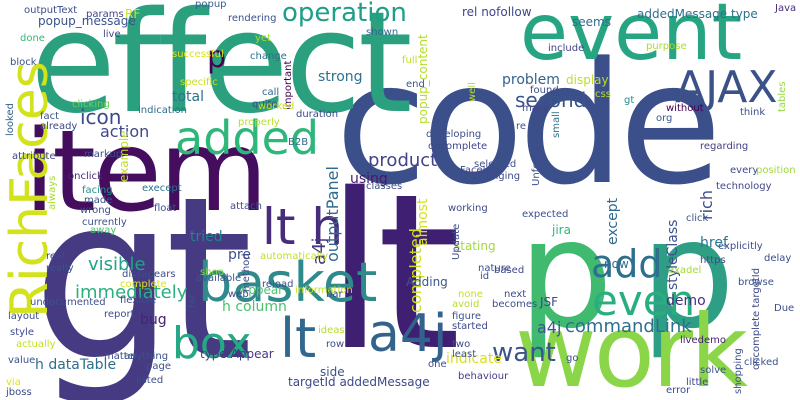  What do you see at coordinates (254, 307) in the screenshot?
I see `word: h column` at bounding box center [254, 307].